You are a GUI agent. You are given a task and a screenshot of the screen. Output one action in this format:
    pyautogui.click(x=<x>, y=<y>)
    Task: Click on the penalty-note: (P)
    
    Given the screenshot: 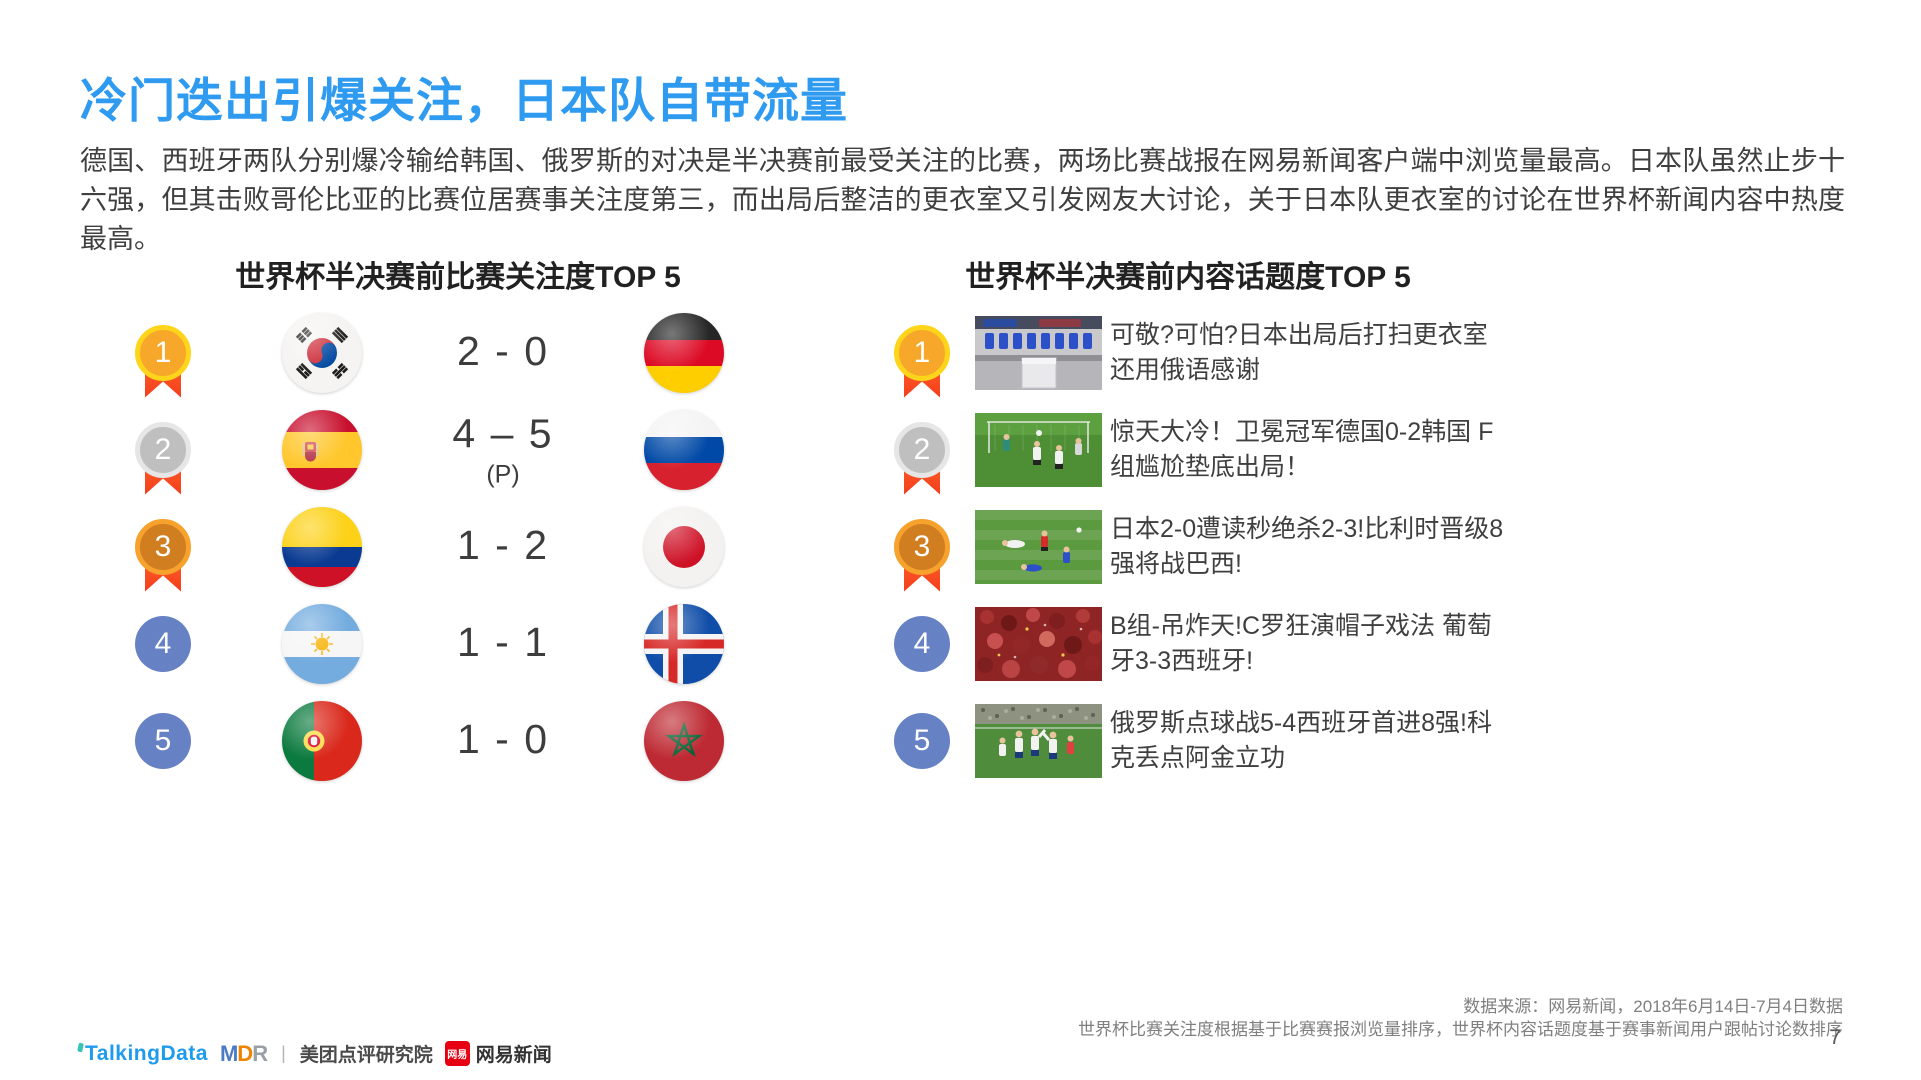 What is the action you would take?
    pyautogui.click(x=503, y=474)
    